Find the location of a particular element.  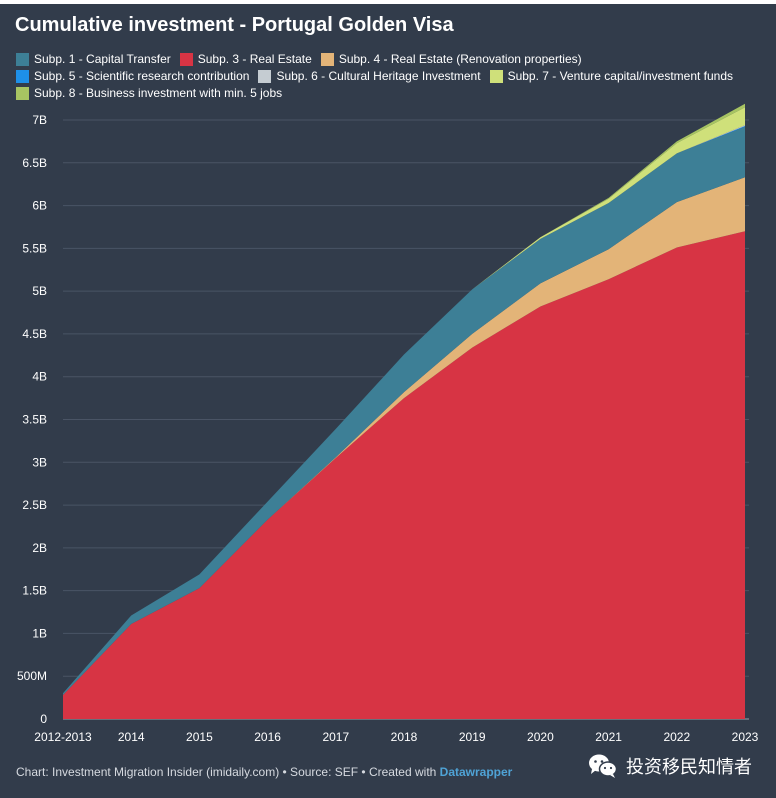

legend-label: Subp. 6 - Cultural Heritage Investment is located at coordinates (378, 76).